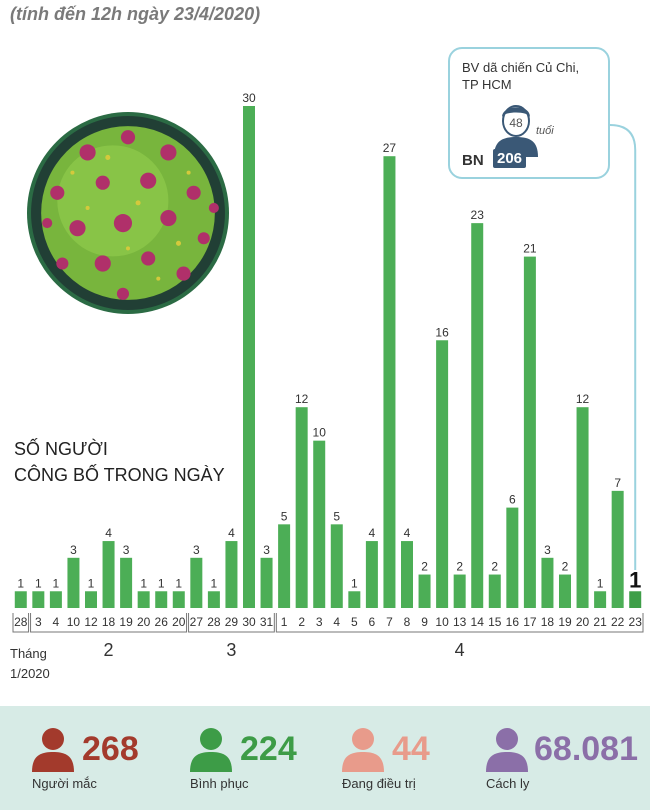  I want to click on bar-value-label: 30, so click(249, 98).